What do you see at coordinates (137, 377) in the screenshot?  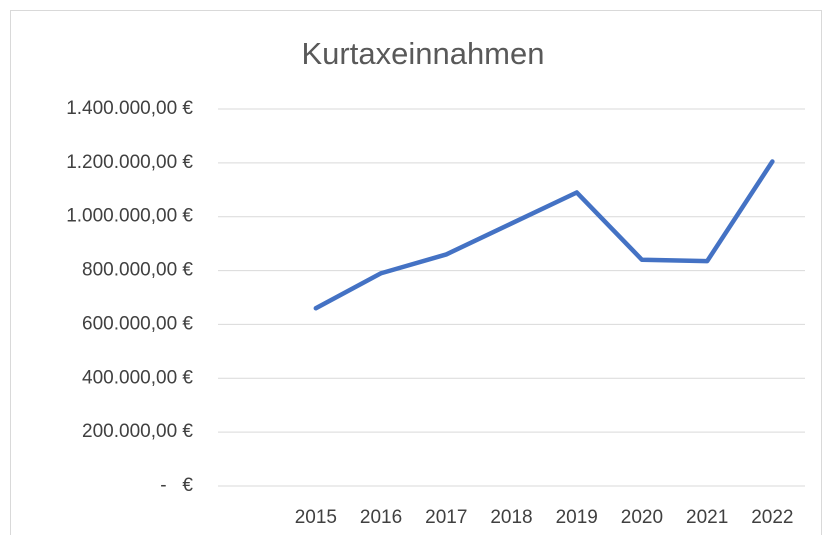 I see `y-tick-label: 400.000,00 €` at bounding box center [137, 377].